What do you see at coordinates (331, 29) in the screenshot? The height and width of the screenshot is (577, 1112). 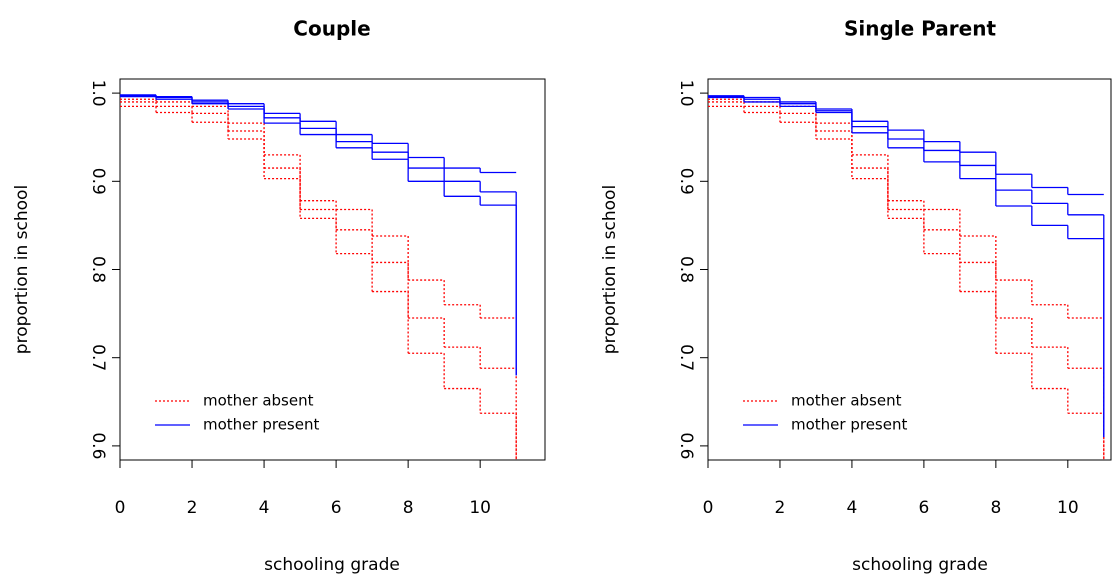 I see `chart-title: Couple` at bounding box center [331, 29].